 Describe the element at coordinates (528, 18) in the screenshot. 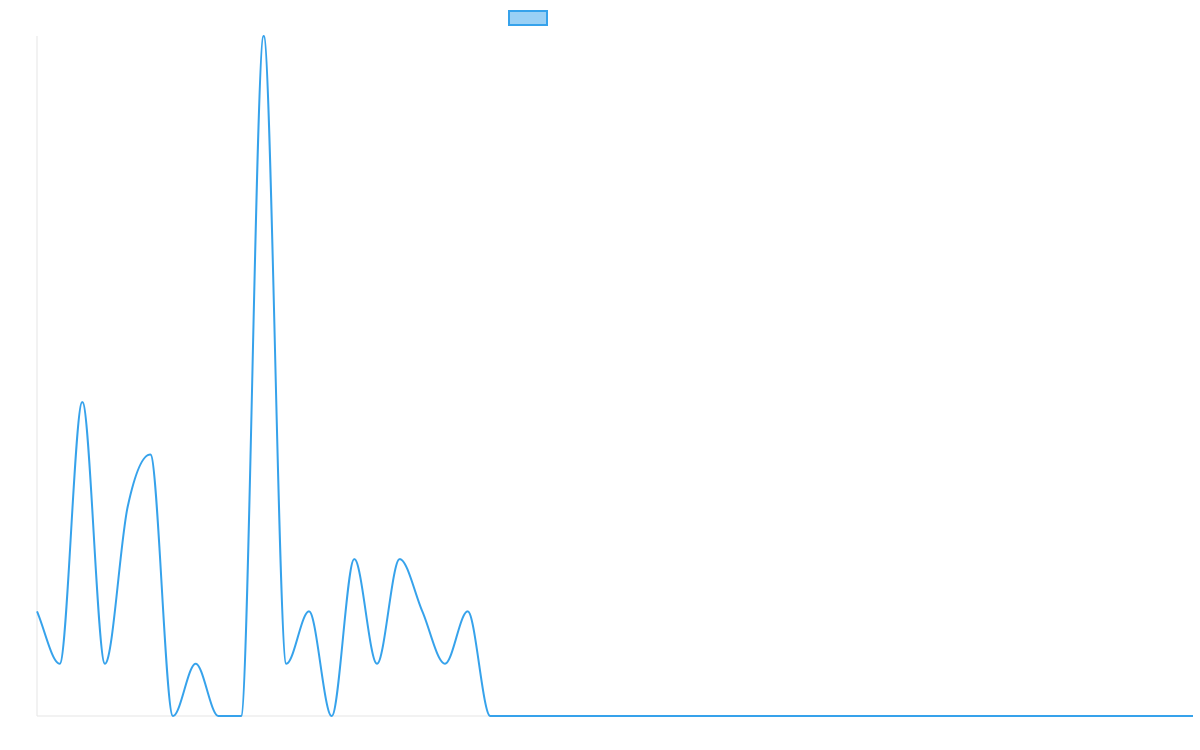

I see `legend-swatch` at that location.